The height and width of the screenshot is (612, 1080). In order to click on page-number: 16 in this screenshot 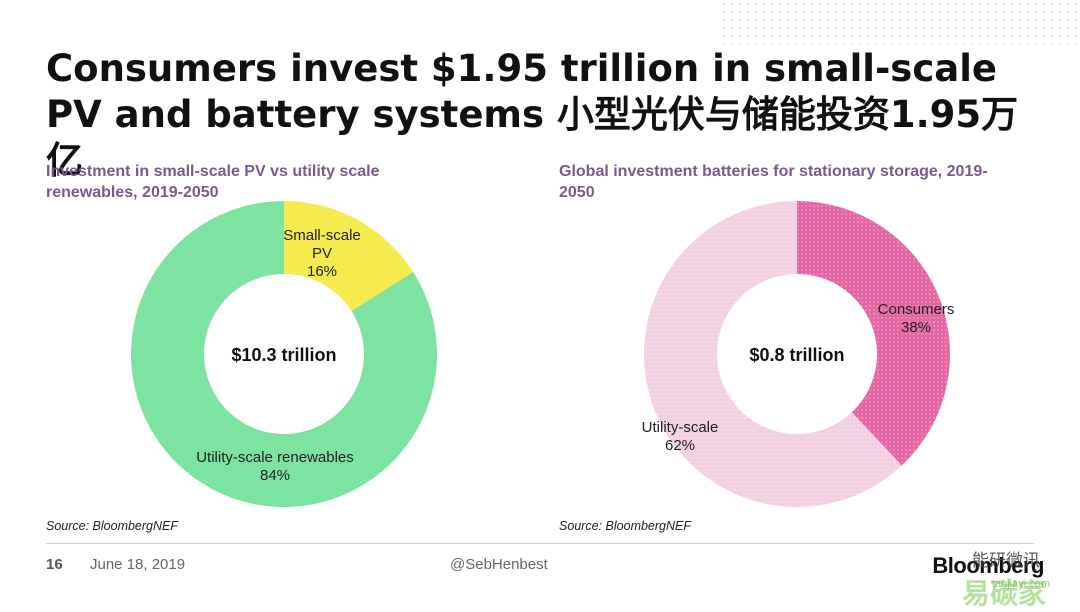, I will do `click(54, 564)`.